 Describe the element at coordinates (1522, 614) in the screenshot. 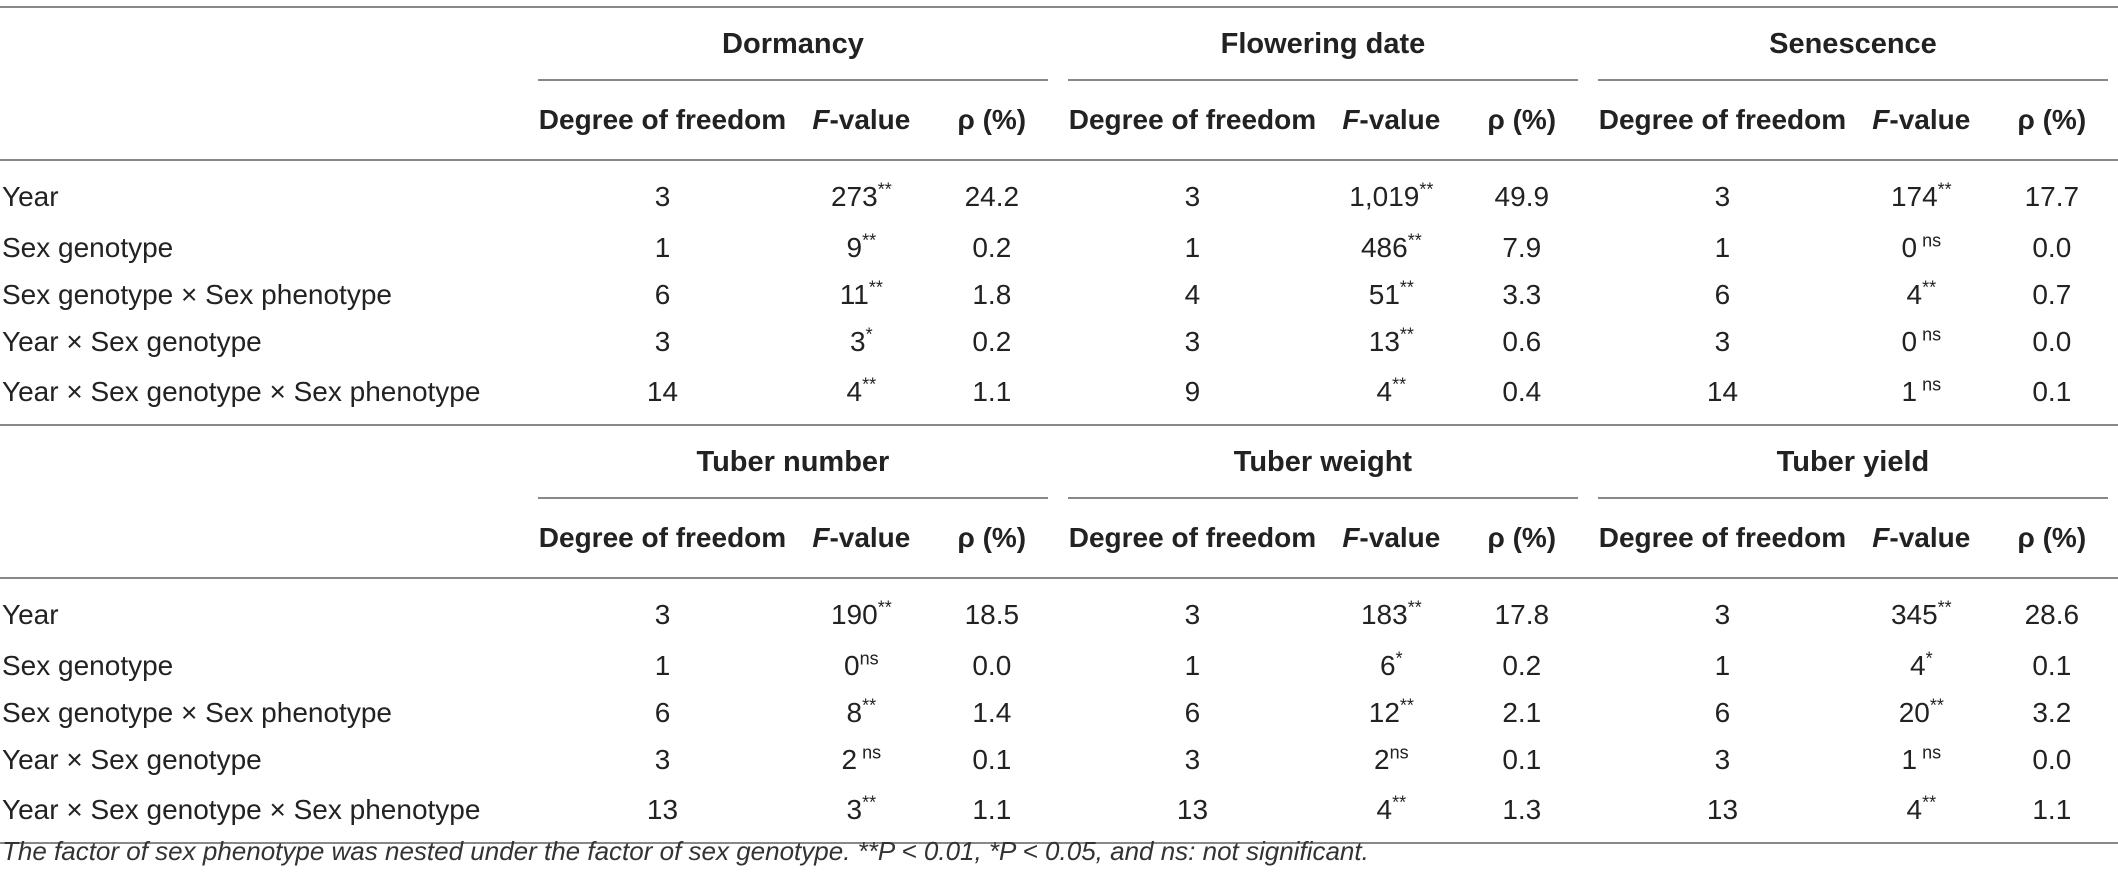

I see `rho-cell: 17.8` at that location.